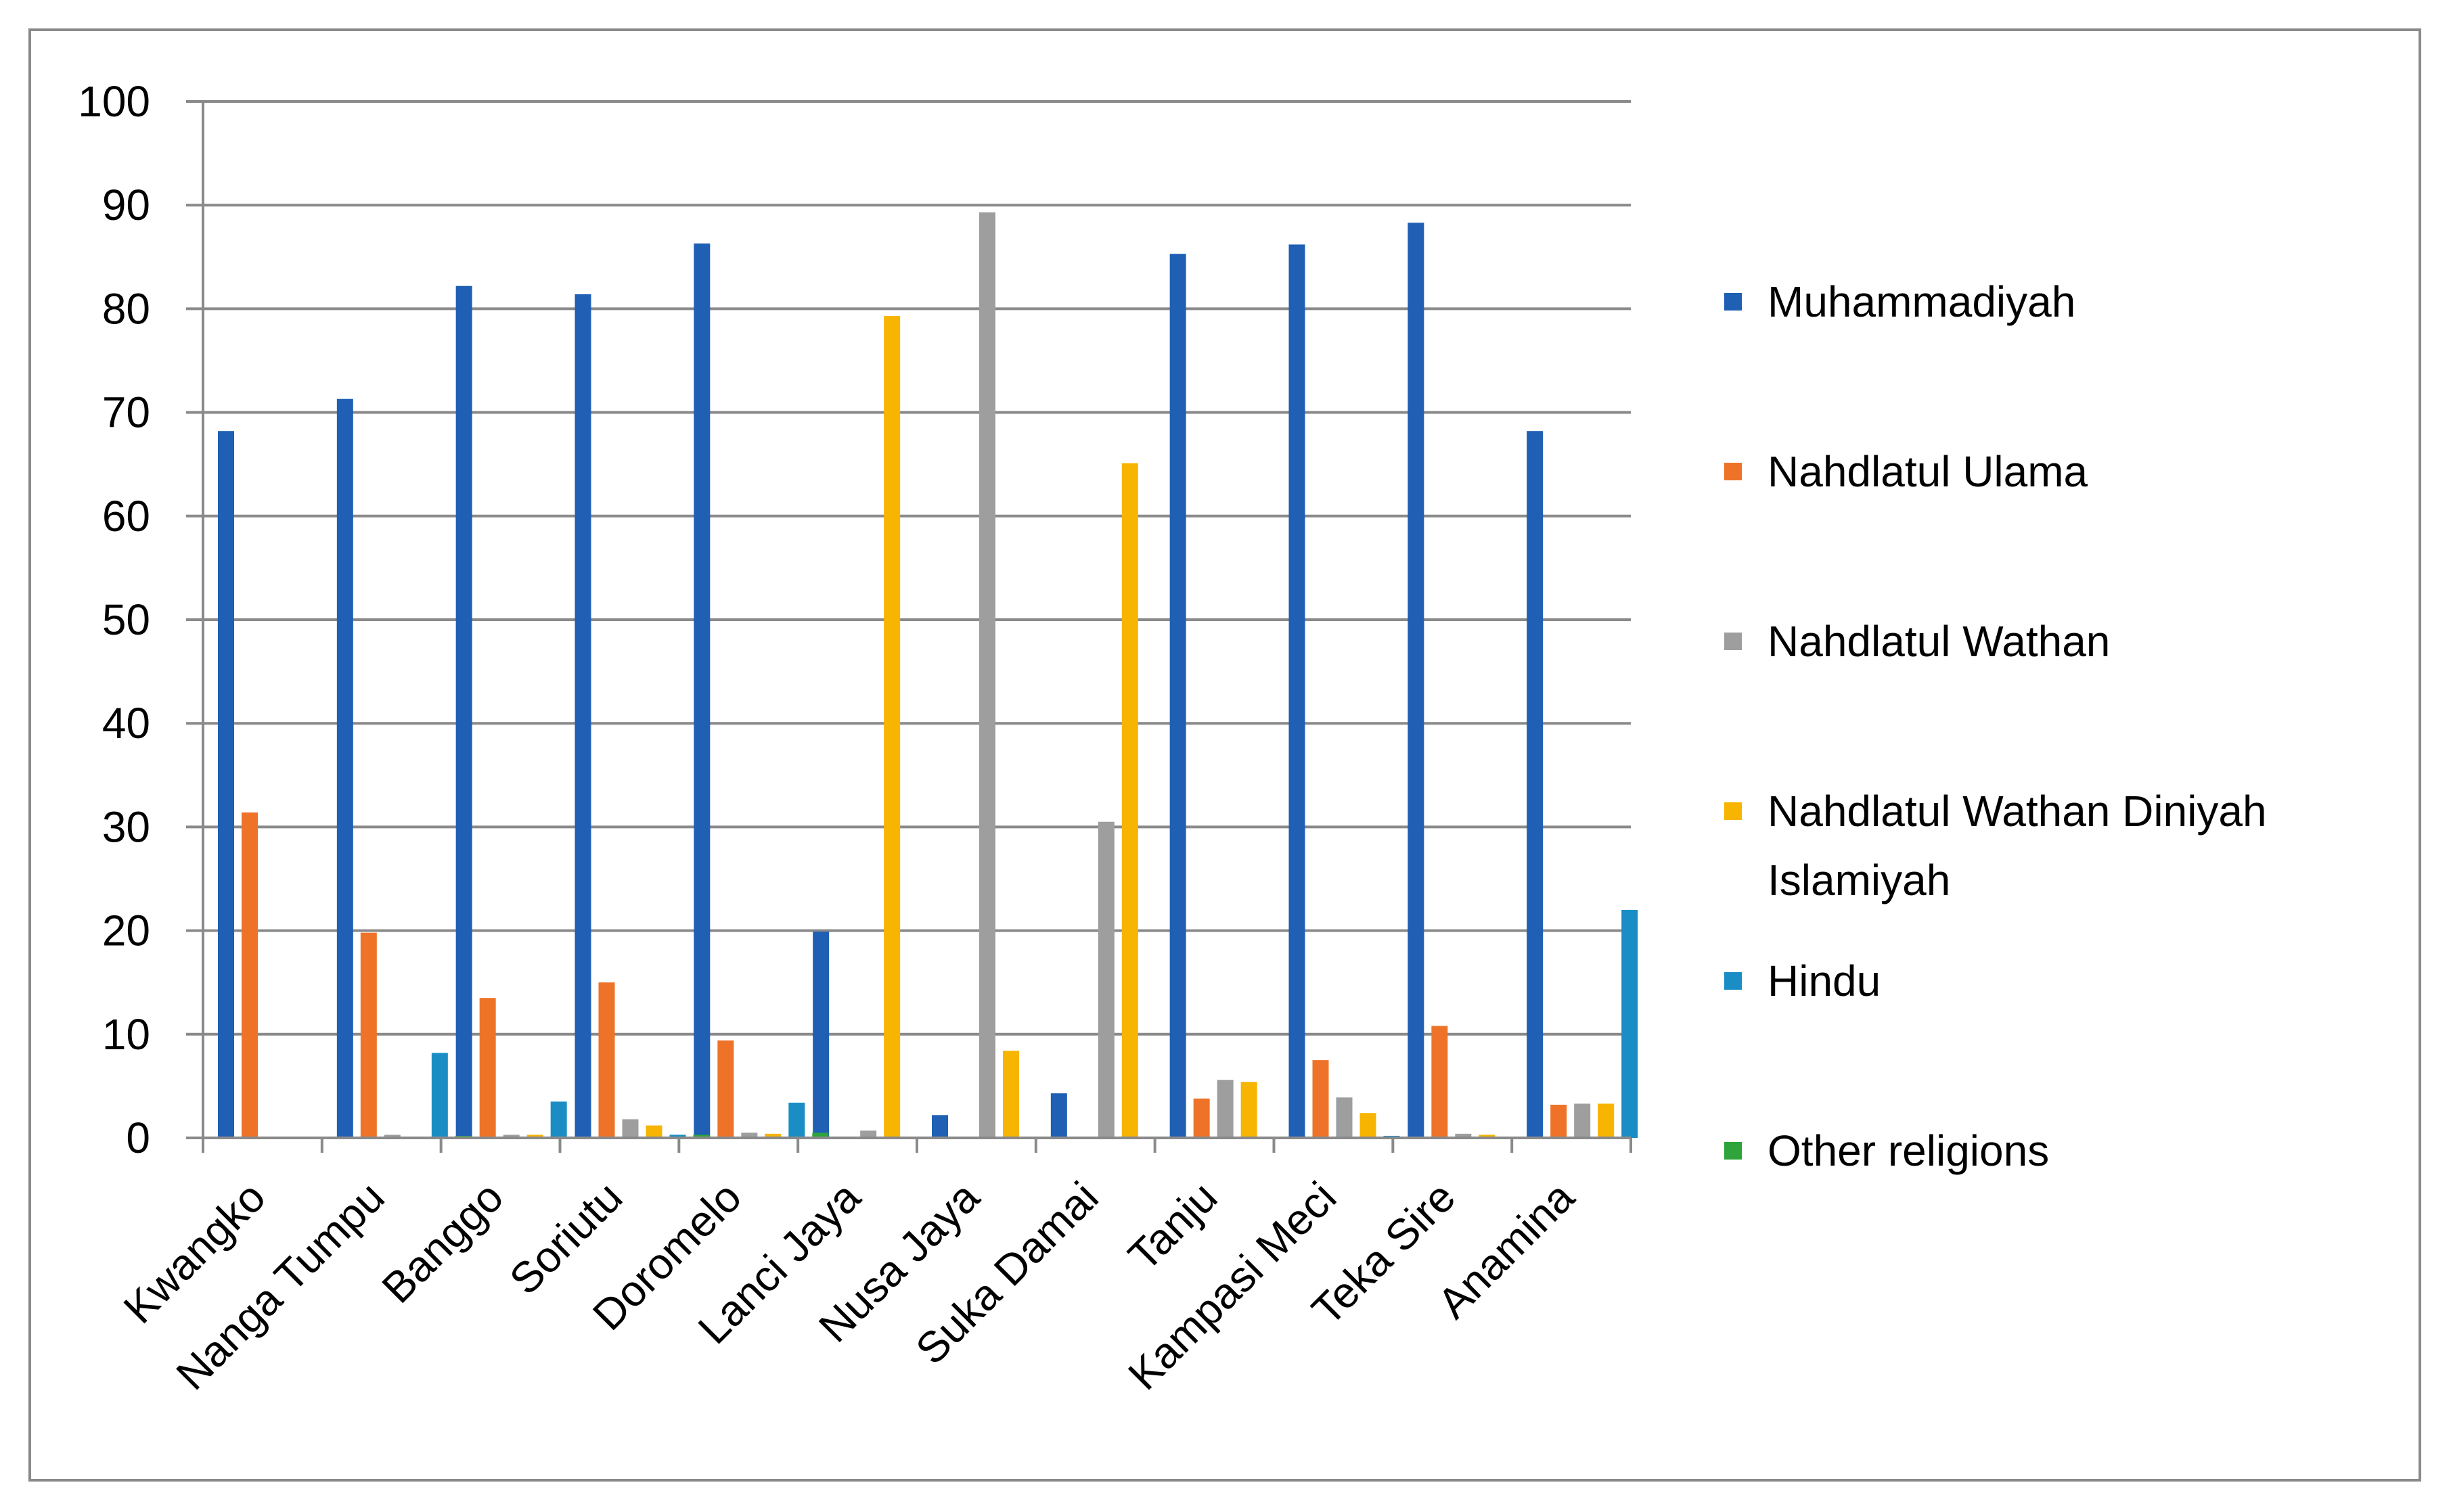 Image resolution: width=2451 pixels, height=1512 pixels. Describe the element at coordinates (1928, 472) in the screenshot. I see `legend-label: Nahdlatul Ulama` at that location.